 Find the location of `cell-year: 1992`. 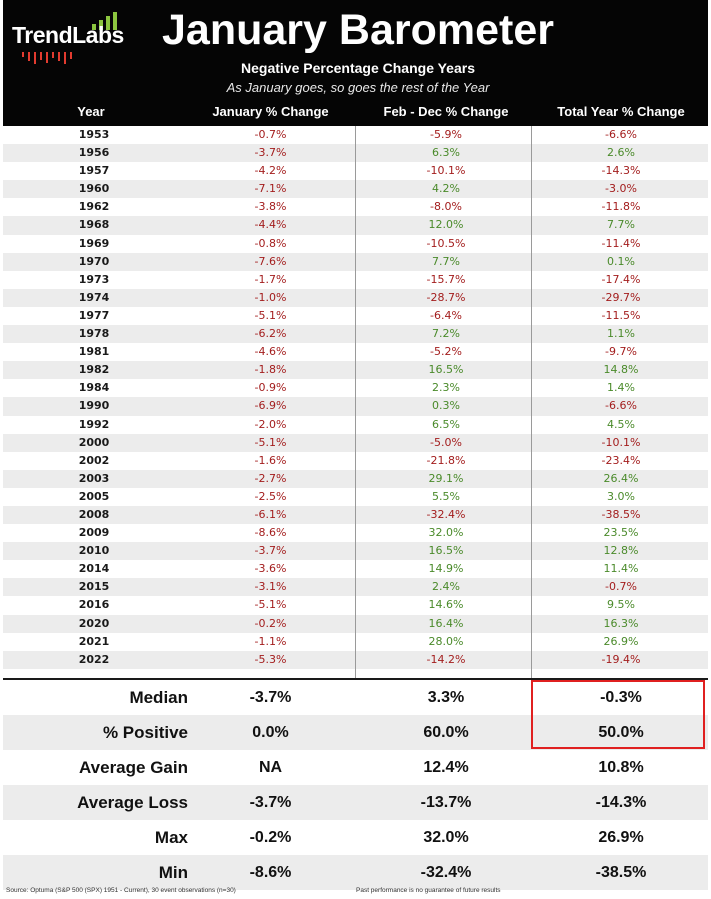

cell-year: 1992 is located at coordinates (94, 424).